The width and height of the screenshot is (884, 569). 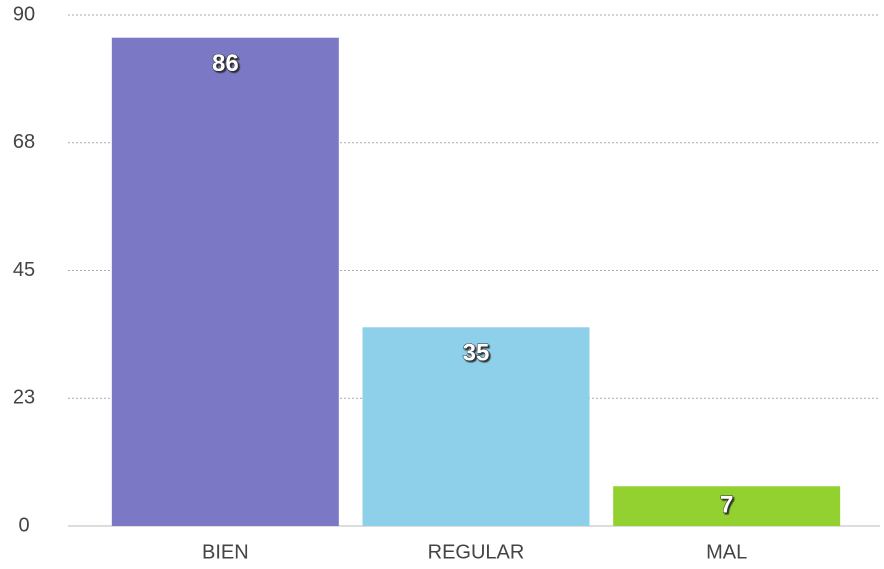 What do you see at coordinates (476, 552) in the screenshot?
I see `x-tick-label: REGULAR` at bounding box center [476, 552].